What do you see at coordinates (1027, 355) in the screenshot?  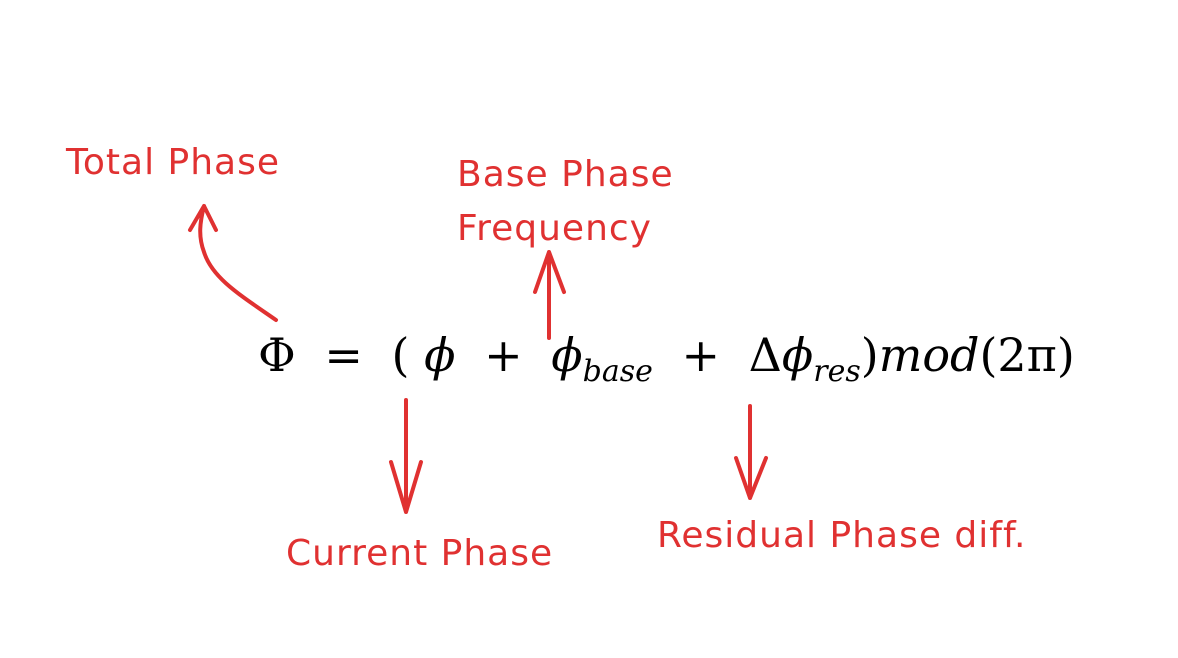 I see `equation-mod-argument: (2π)` at bounding box center [1027, 355].